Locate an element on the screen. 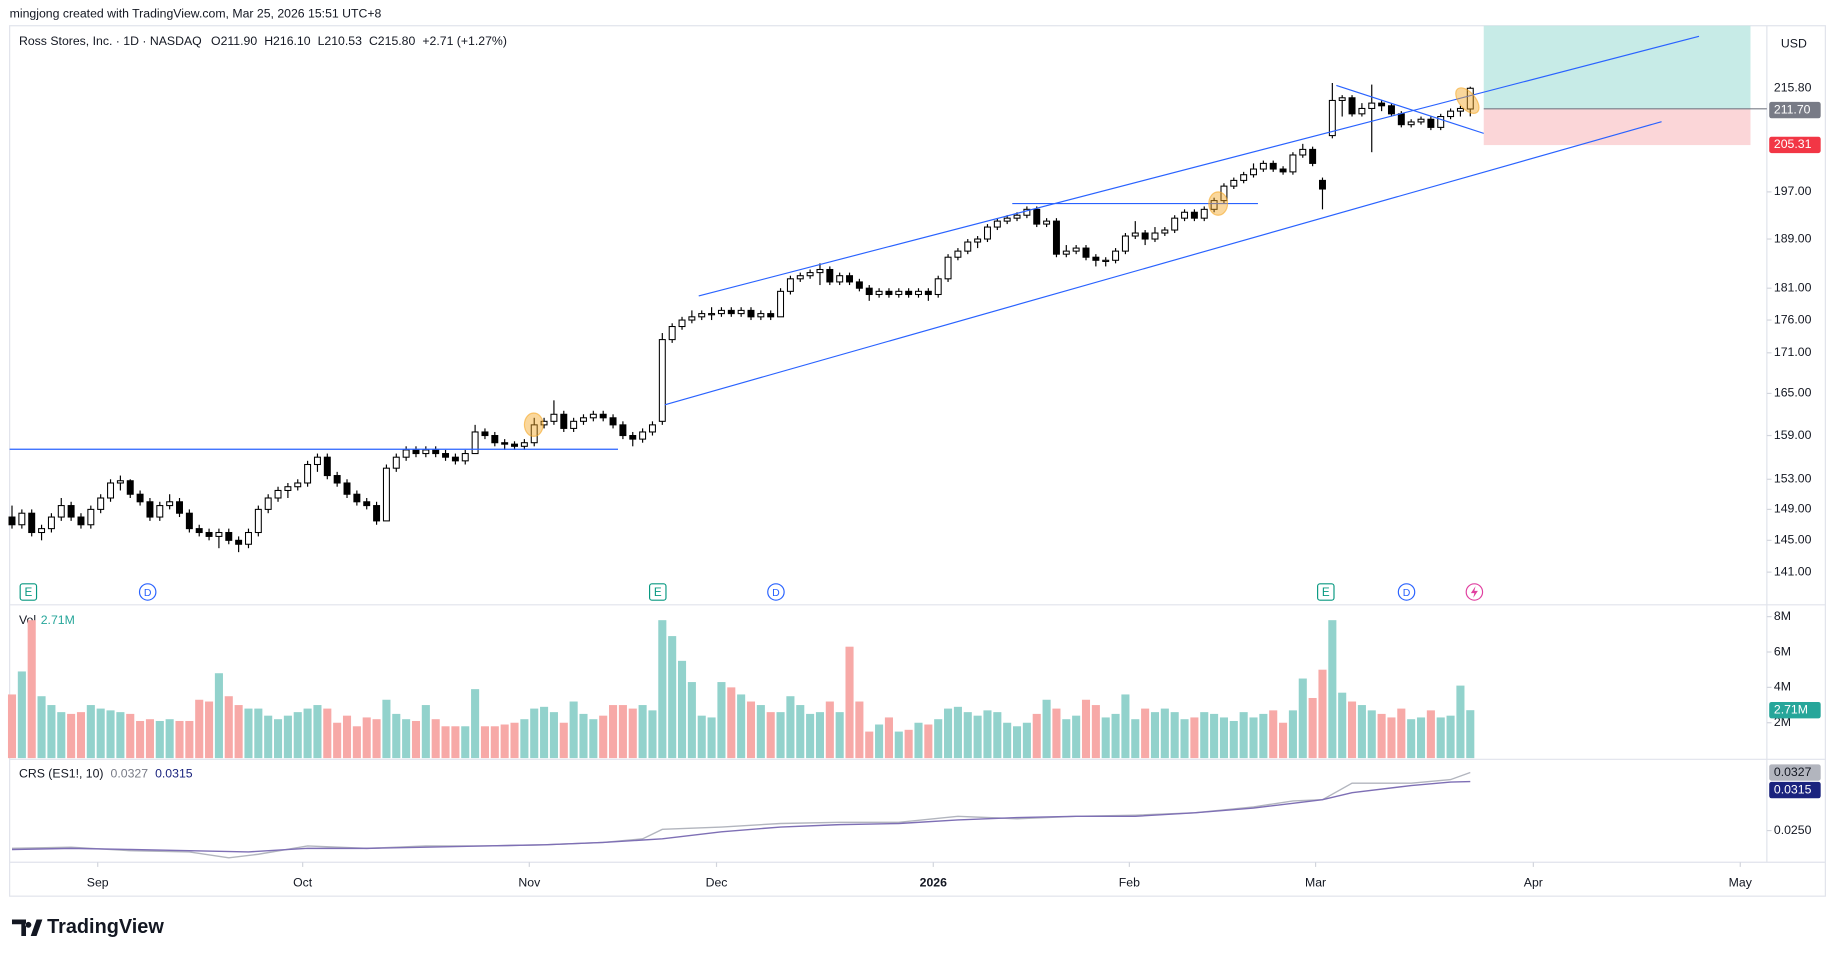 The image size is (1835, 957). crs-tick-label: 0.0250 is located at coordinates (1793, 830).